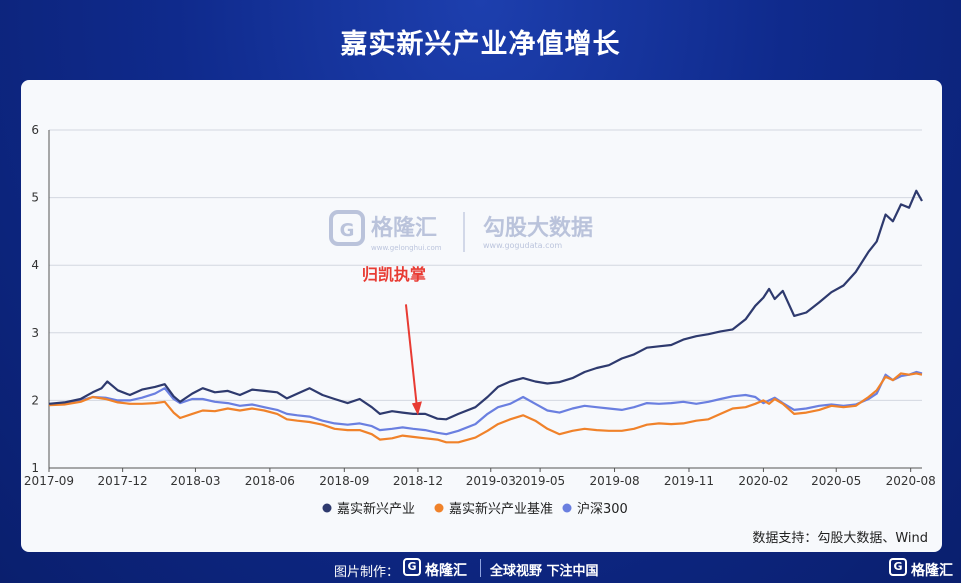 Image resolution: width=961 pixels, height=583 pixels. Describe the element at coordinates (602, 509) in the screenshot. I see `legend-label: 沪深300` at that location.